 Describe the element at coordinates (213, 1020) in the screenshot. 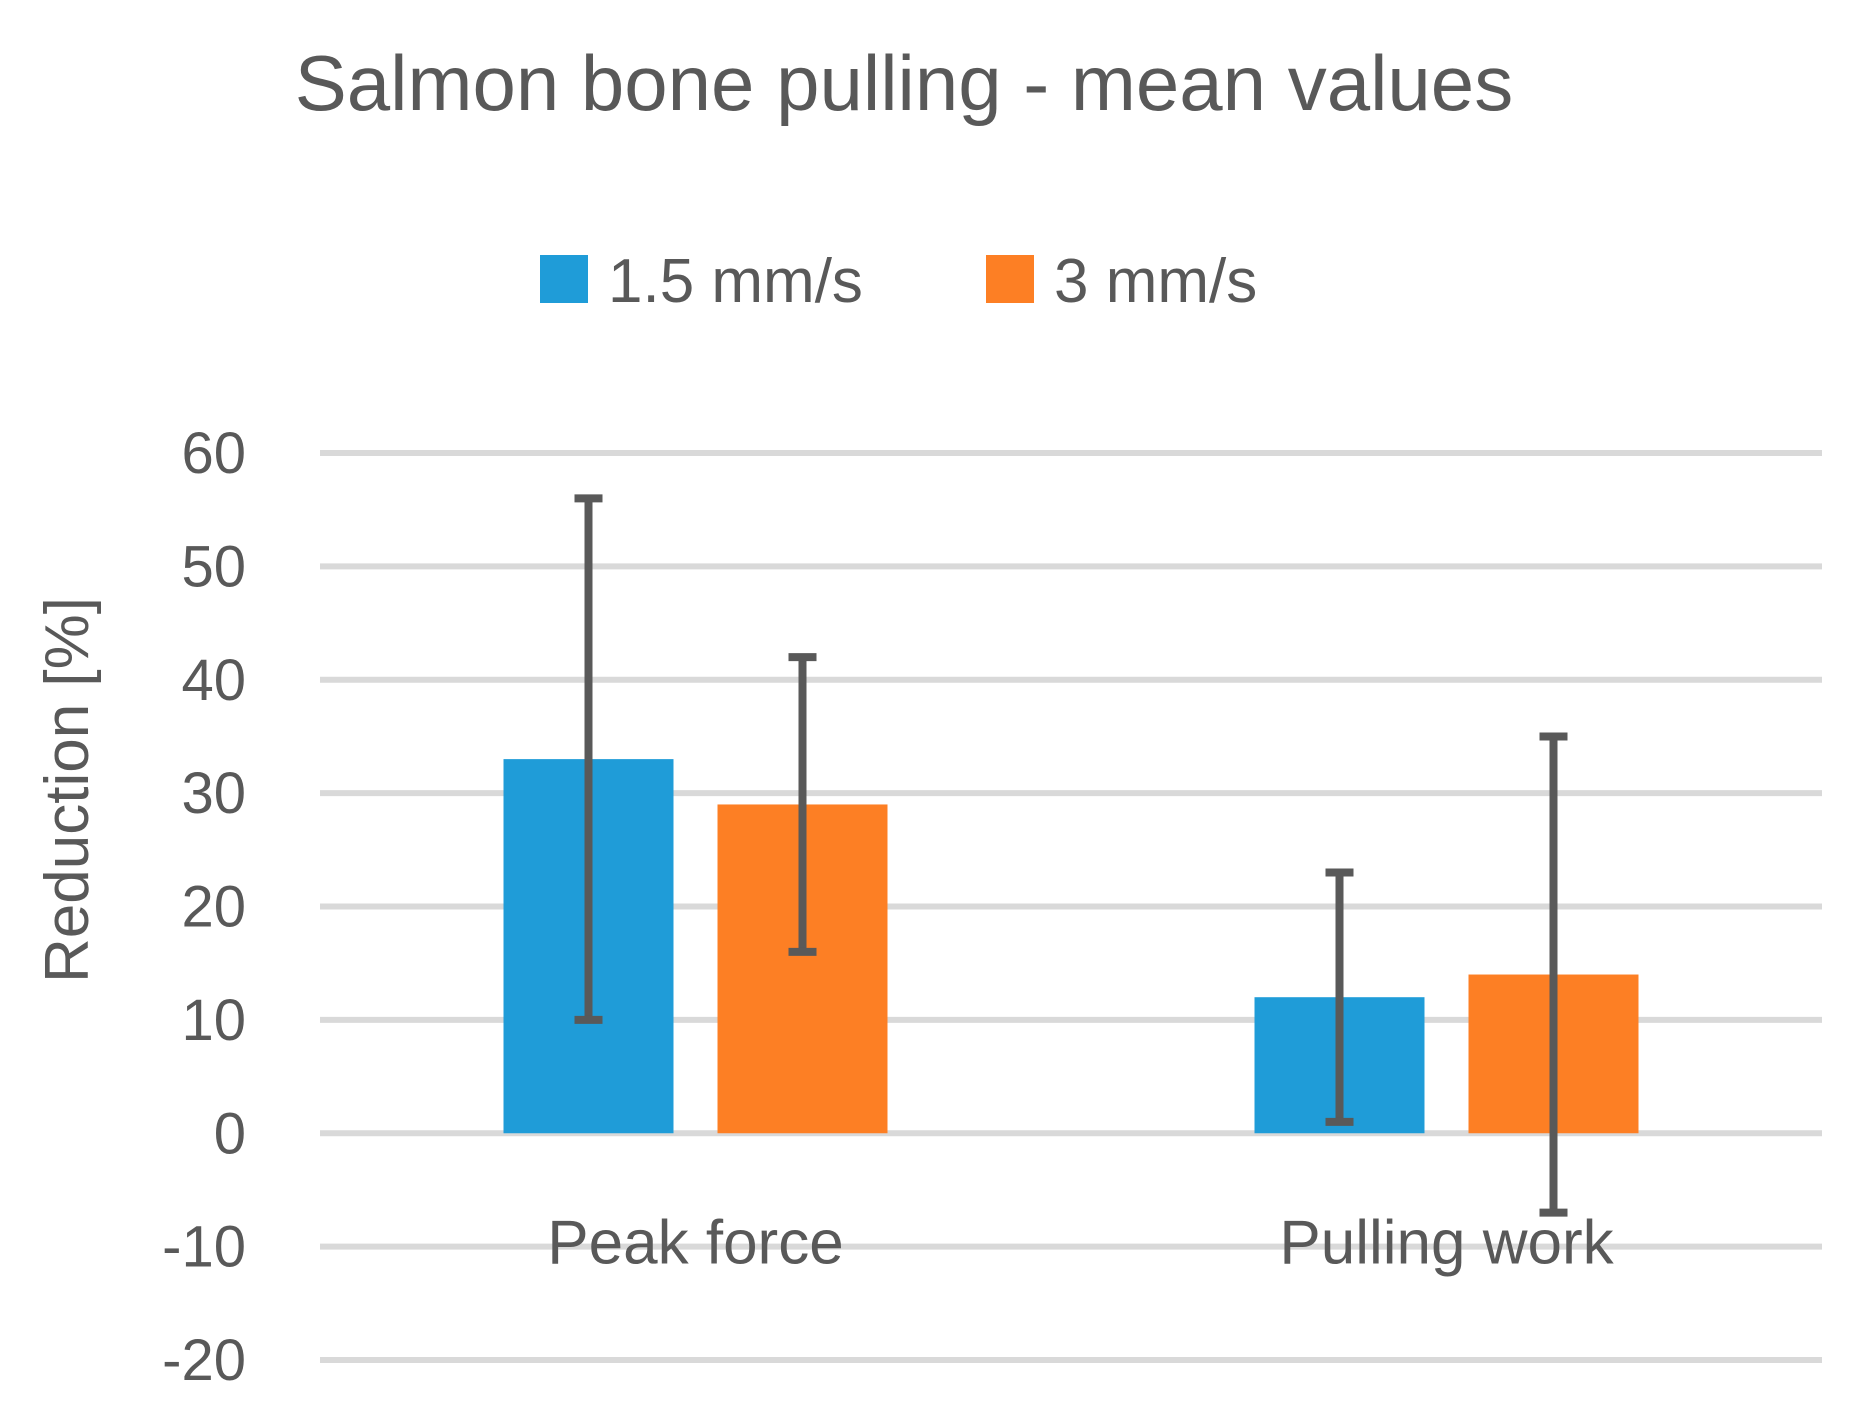

I see `y-tick-label: 10` at that location.